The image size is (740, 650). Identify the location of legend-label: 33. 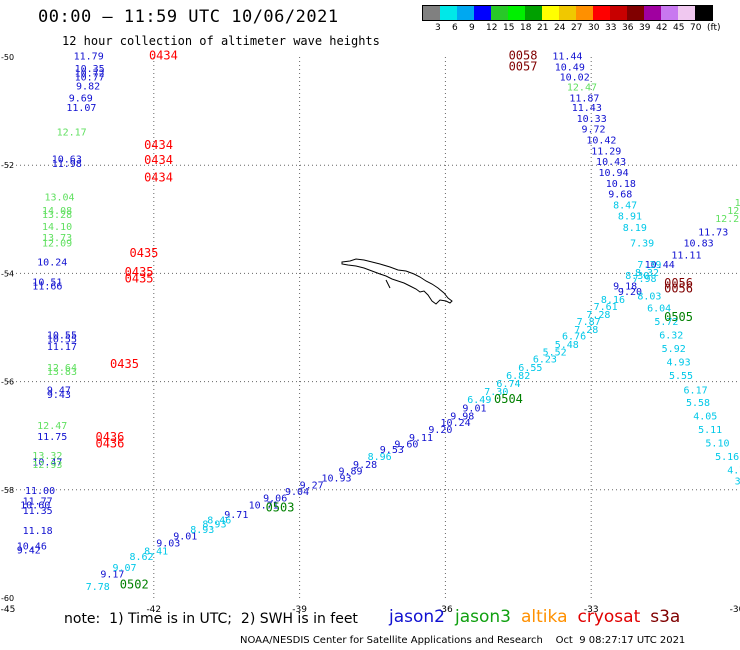
(611, 28).